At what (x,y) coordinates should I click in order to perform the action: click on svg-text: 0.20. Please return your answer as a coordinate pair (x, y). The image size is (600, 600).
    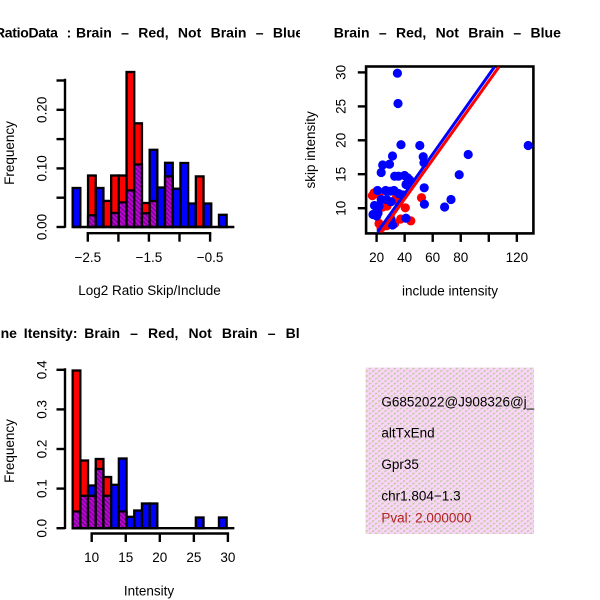
    Looking at the image, I should click on (42, 110).